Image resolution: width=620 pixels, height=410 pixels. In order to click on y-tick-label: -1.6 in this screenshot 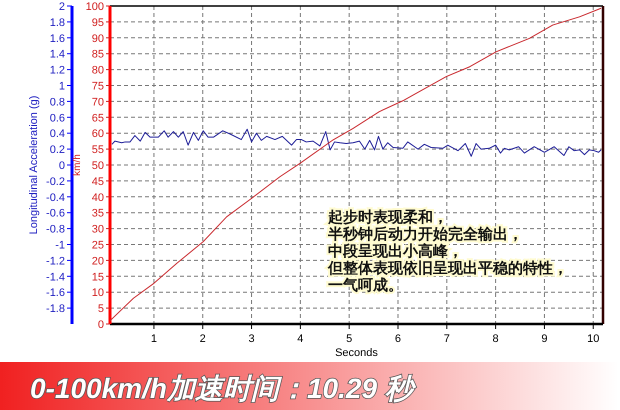, I will do `click(55, 293)`.